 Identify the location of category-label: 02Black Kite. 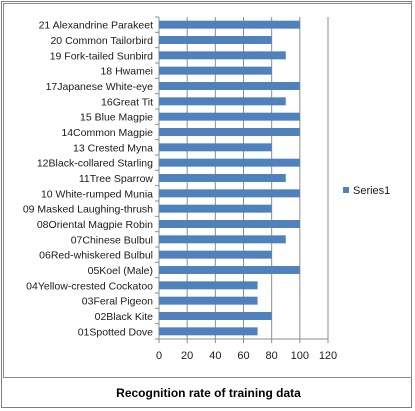
(124, 317).